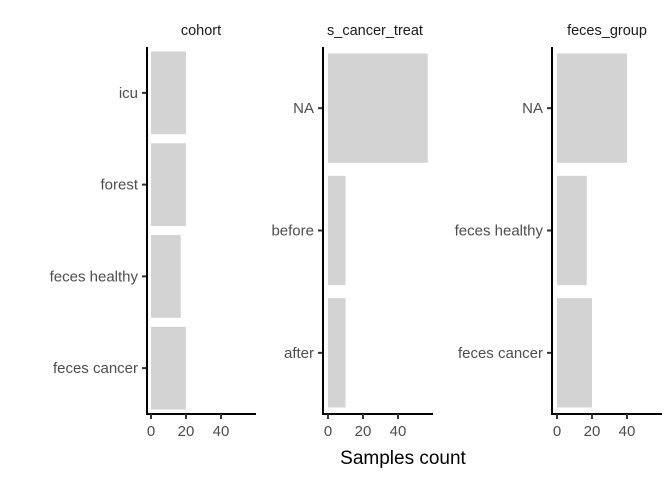 This screenshot has width=672, height=480. I want to click on panel-title: s_cancer_treat, so click(375, 31).